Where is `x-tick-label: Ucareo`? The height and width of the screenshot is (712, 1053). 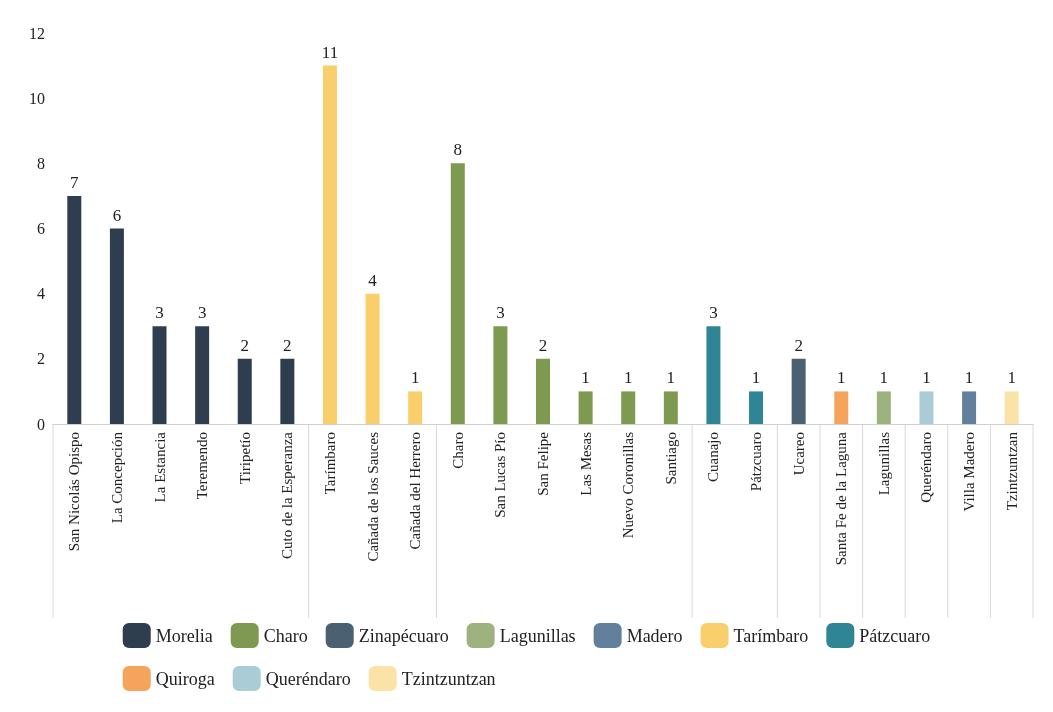 x-tick-label: Ucareo is located at coordinates (798, 454).